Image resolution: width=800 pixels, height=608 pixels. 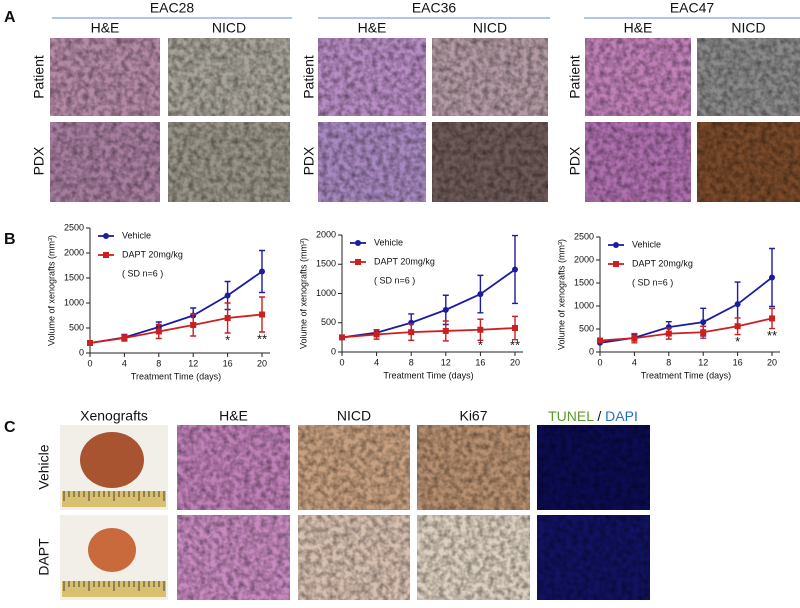 I want to click on row-label: DAPT, so click(x=44, y=557).